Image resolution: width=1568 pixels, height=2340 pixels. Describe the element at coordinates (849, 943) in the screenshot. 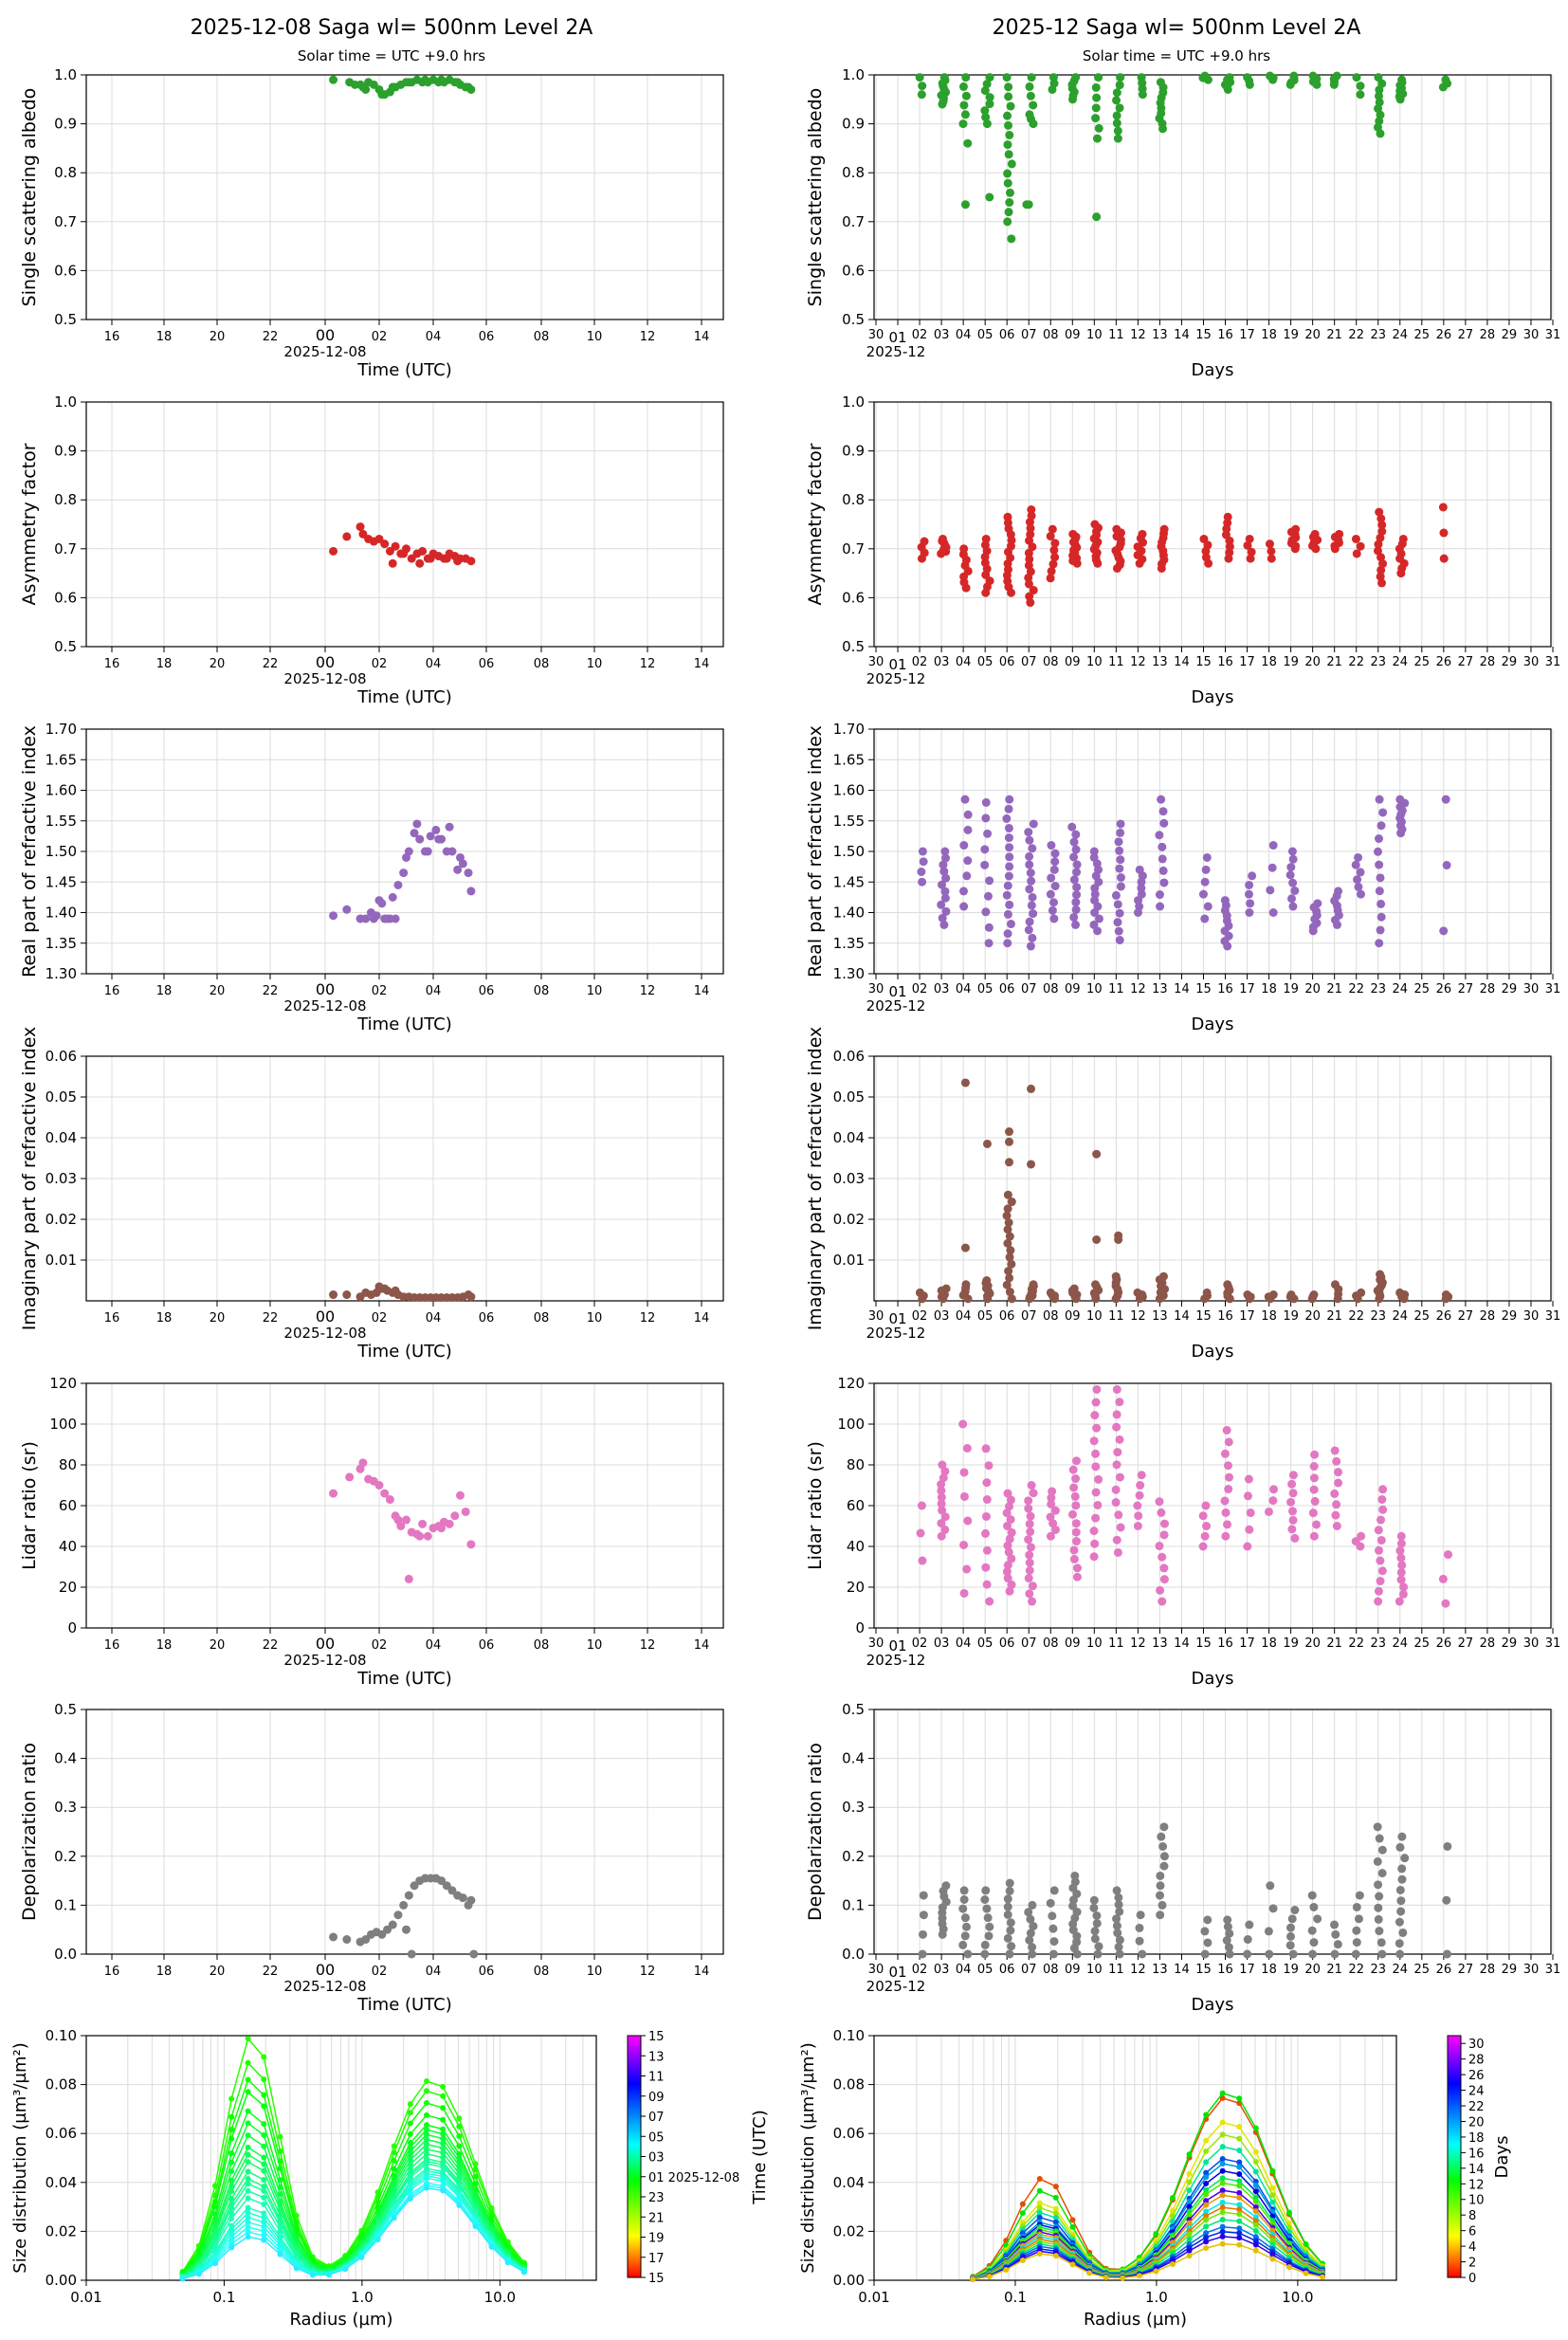

I see `y-tick-label: 1.35` at that location.